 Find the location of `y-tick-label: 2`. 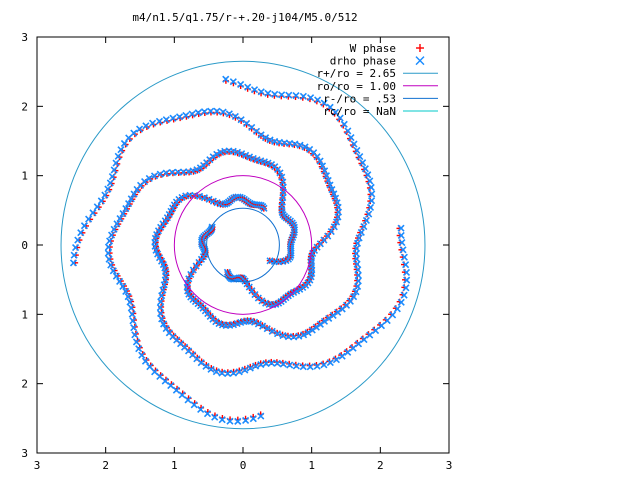

y-tick-label: 2 is located at coordinates (24, 106).